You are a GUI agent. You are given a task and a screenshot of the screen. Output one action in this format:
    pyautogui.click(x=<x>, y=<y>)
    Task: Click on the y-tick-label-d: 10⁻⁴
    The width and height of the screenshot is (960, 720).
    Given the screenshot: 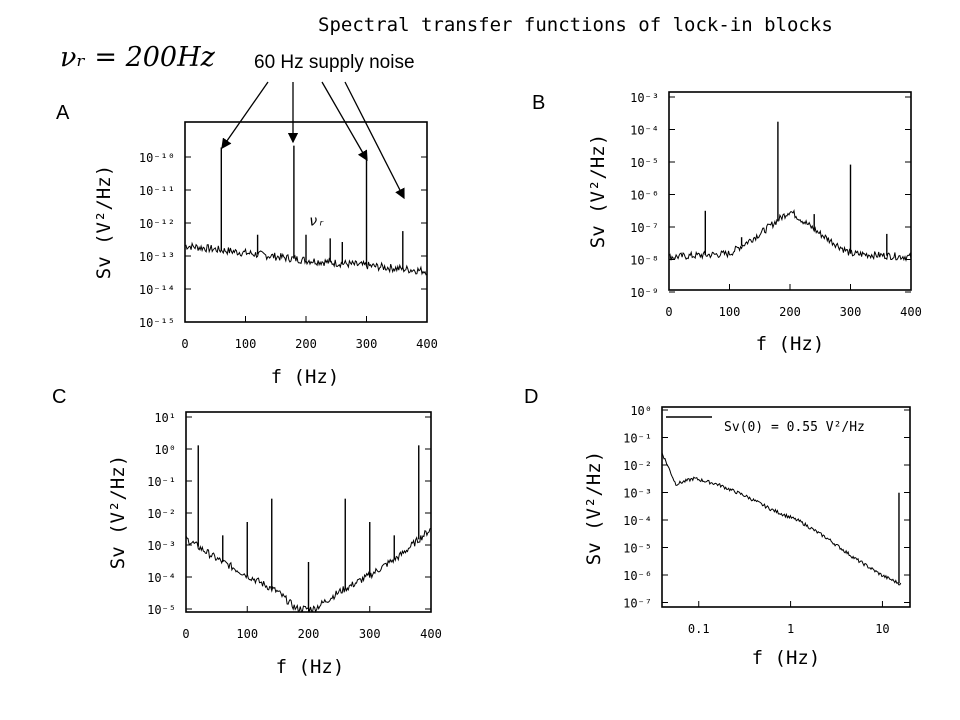 What is the action you would take?
    pyautogui.click(x=637, y=521)
    